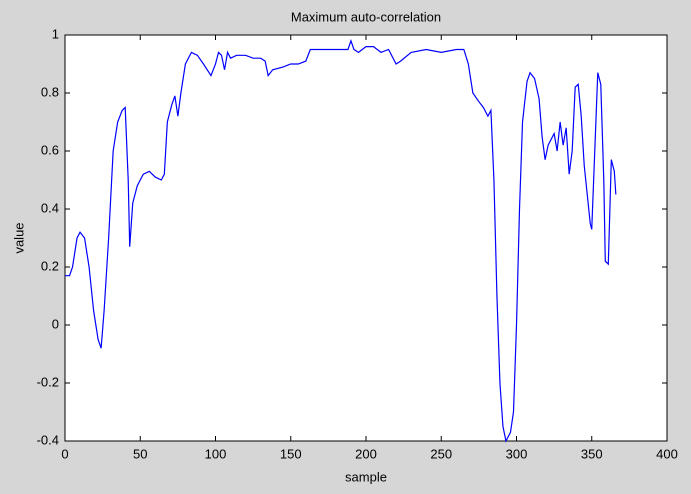 This screenshot has width=691, height=494. Describe the element at coordinates (592, 453) in the screenshot. I see `x-tick-label: 350` at that location.